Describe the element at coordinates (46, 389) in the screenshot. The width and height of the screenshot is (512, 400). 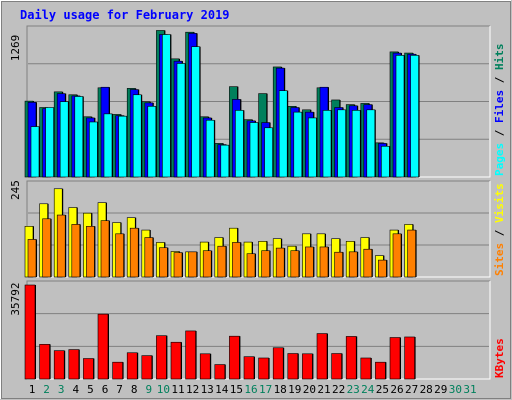
I see `day-label-2: 2` at that location.